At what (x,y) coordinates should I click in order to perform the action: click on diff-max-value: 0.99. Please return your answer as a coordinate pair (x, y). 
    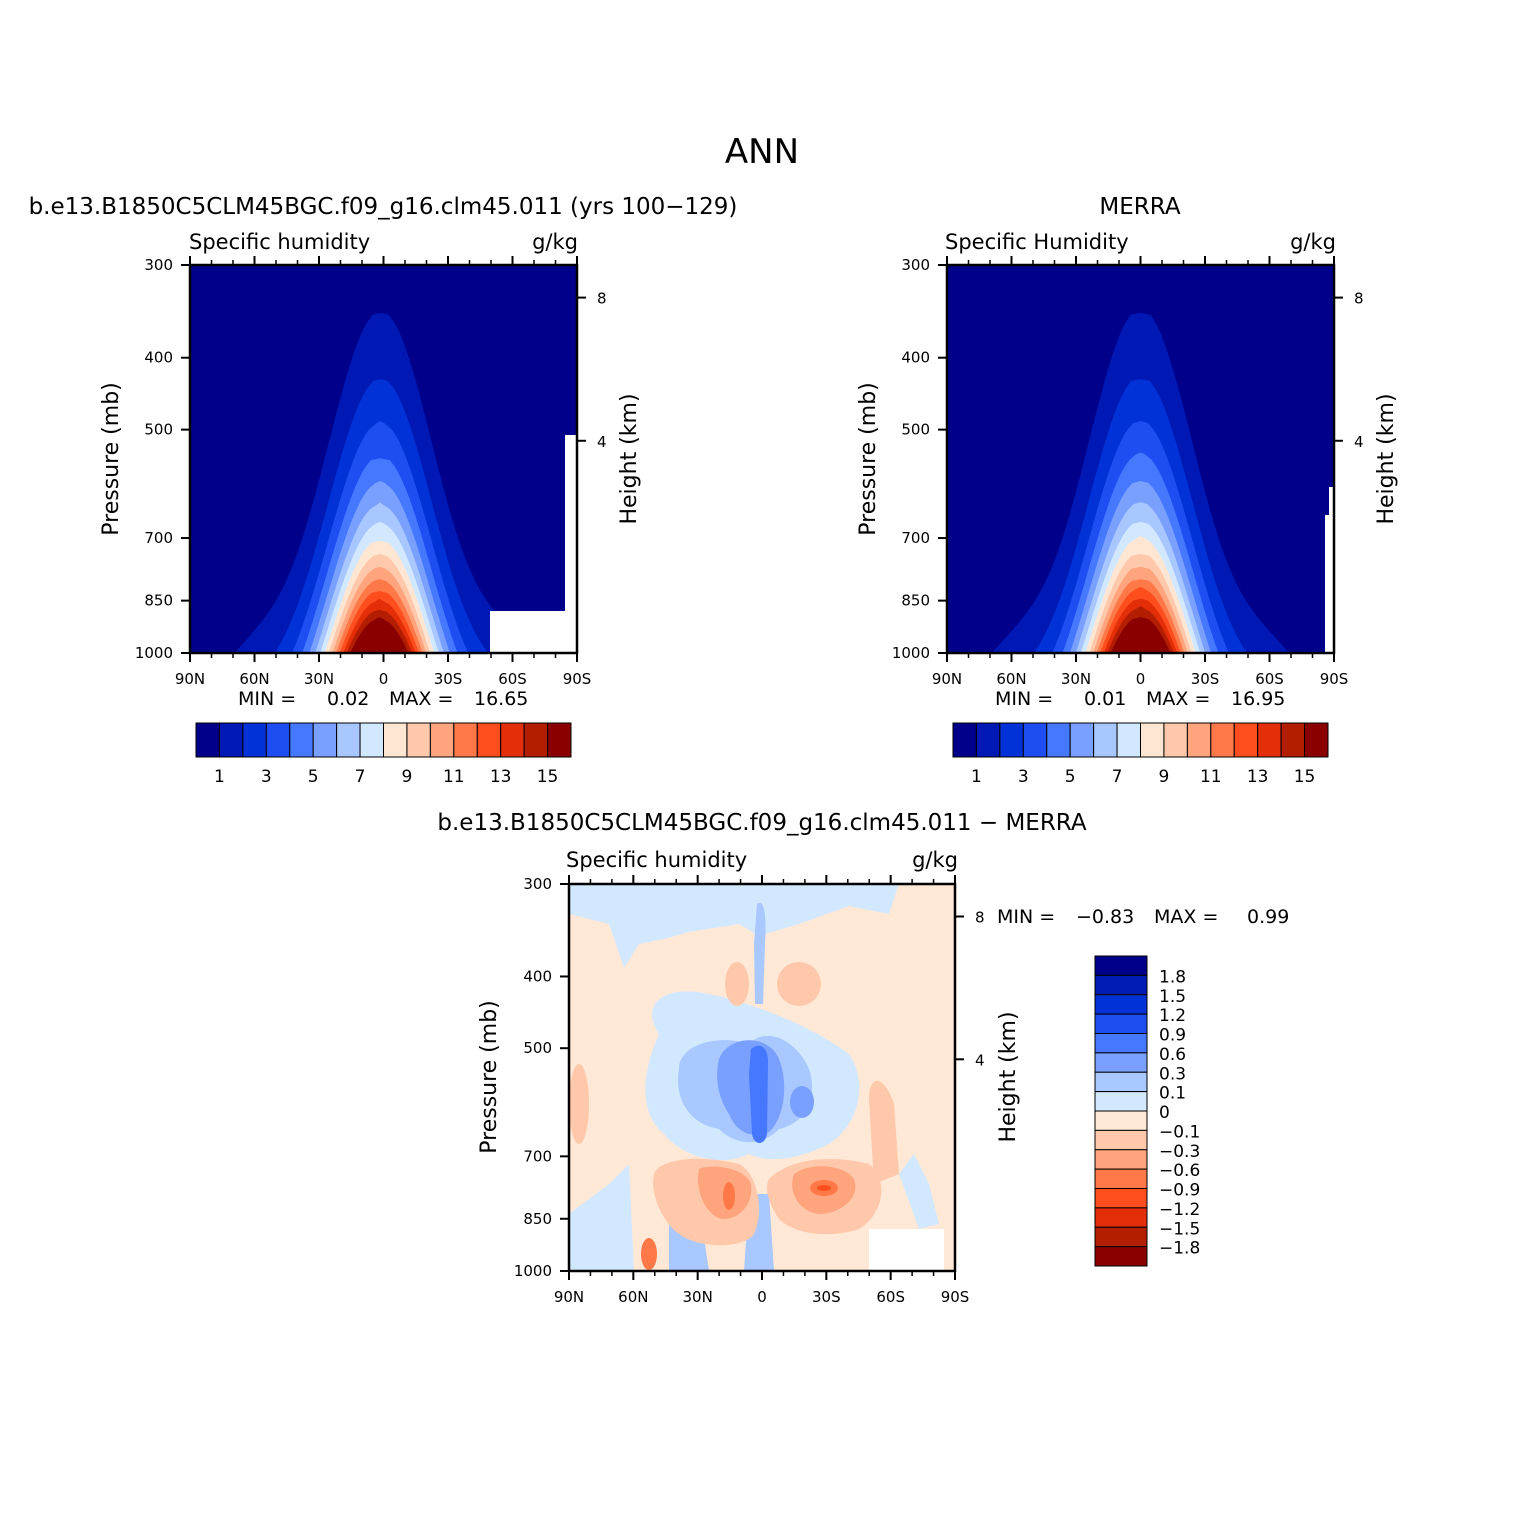
    Looking at the image, I should click on (1268, 917).